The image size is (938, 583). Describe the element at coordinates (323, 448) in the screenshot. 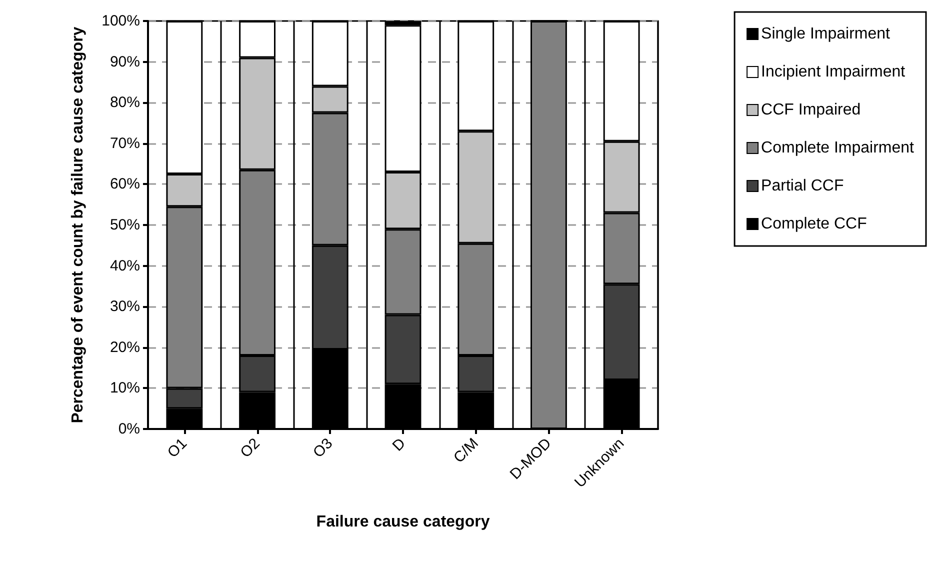

I see `x-tick-label: O3` at that location.